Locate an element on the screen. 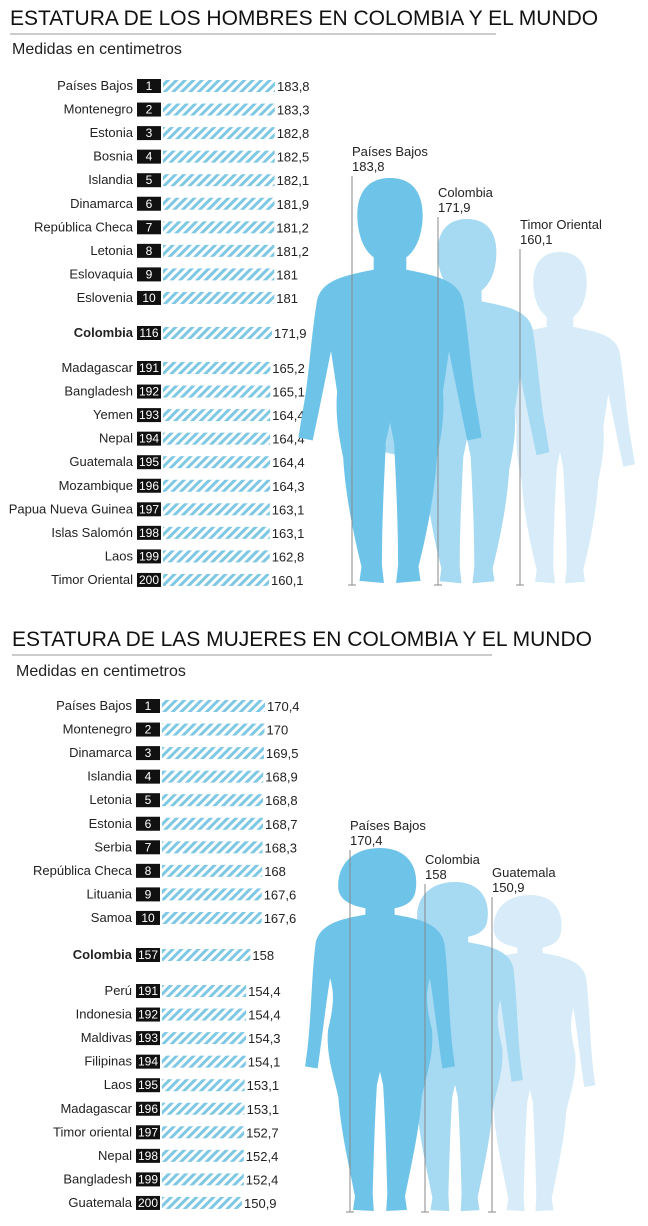  value-label: 163,1 is located at coordinates (288, 509).